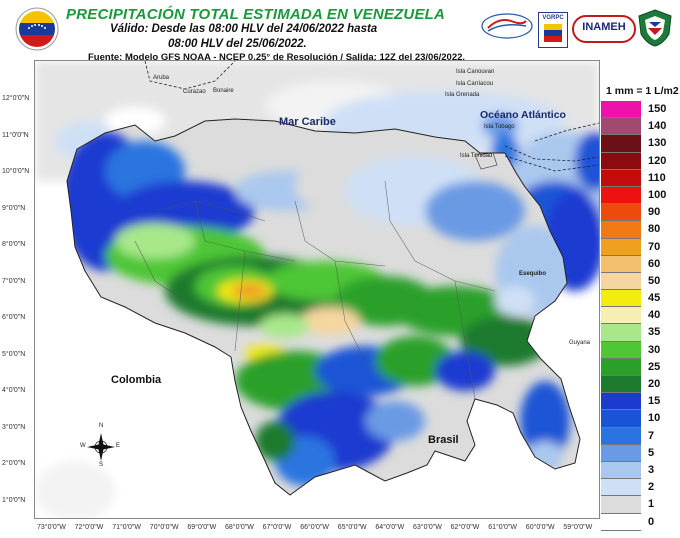 This screenshot has height=538, width=680. What do you see at coordinates (657, 194) in the screenshot?
I see `legend-label: 100` at bounding box center [657, 194].